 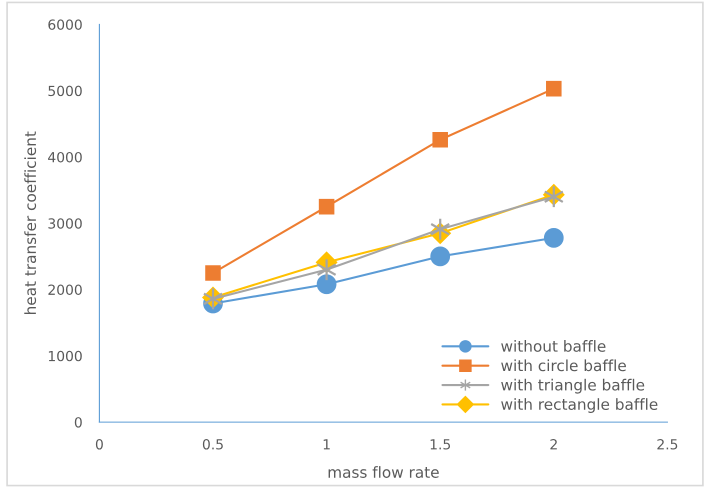 I want to click on y-tick-label: 2000, so click(x=65, y=290).